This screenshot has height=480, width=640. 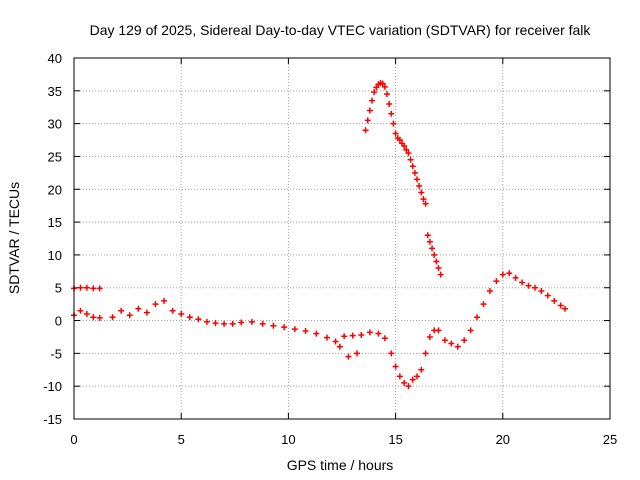 I want to click on x-tick-label: 5, so click(x=181, y=439).